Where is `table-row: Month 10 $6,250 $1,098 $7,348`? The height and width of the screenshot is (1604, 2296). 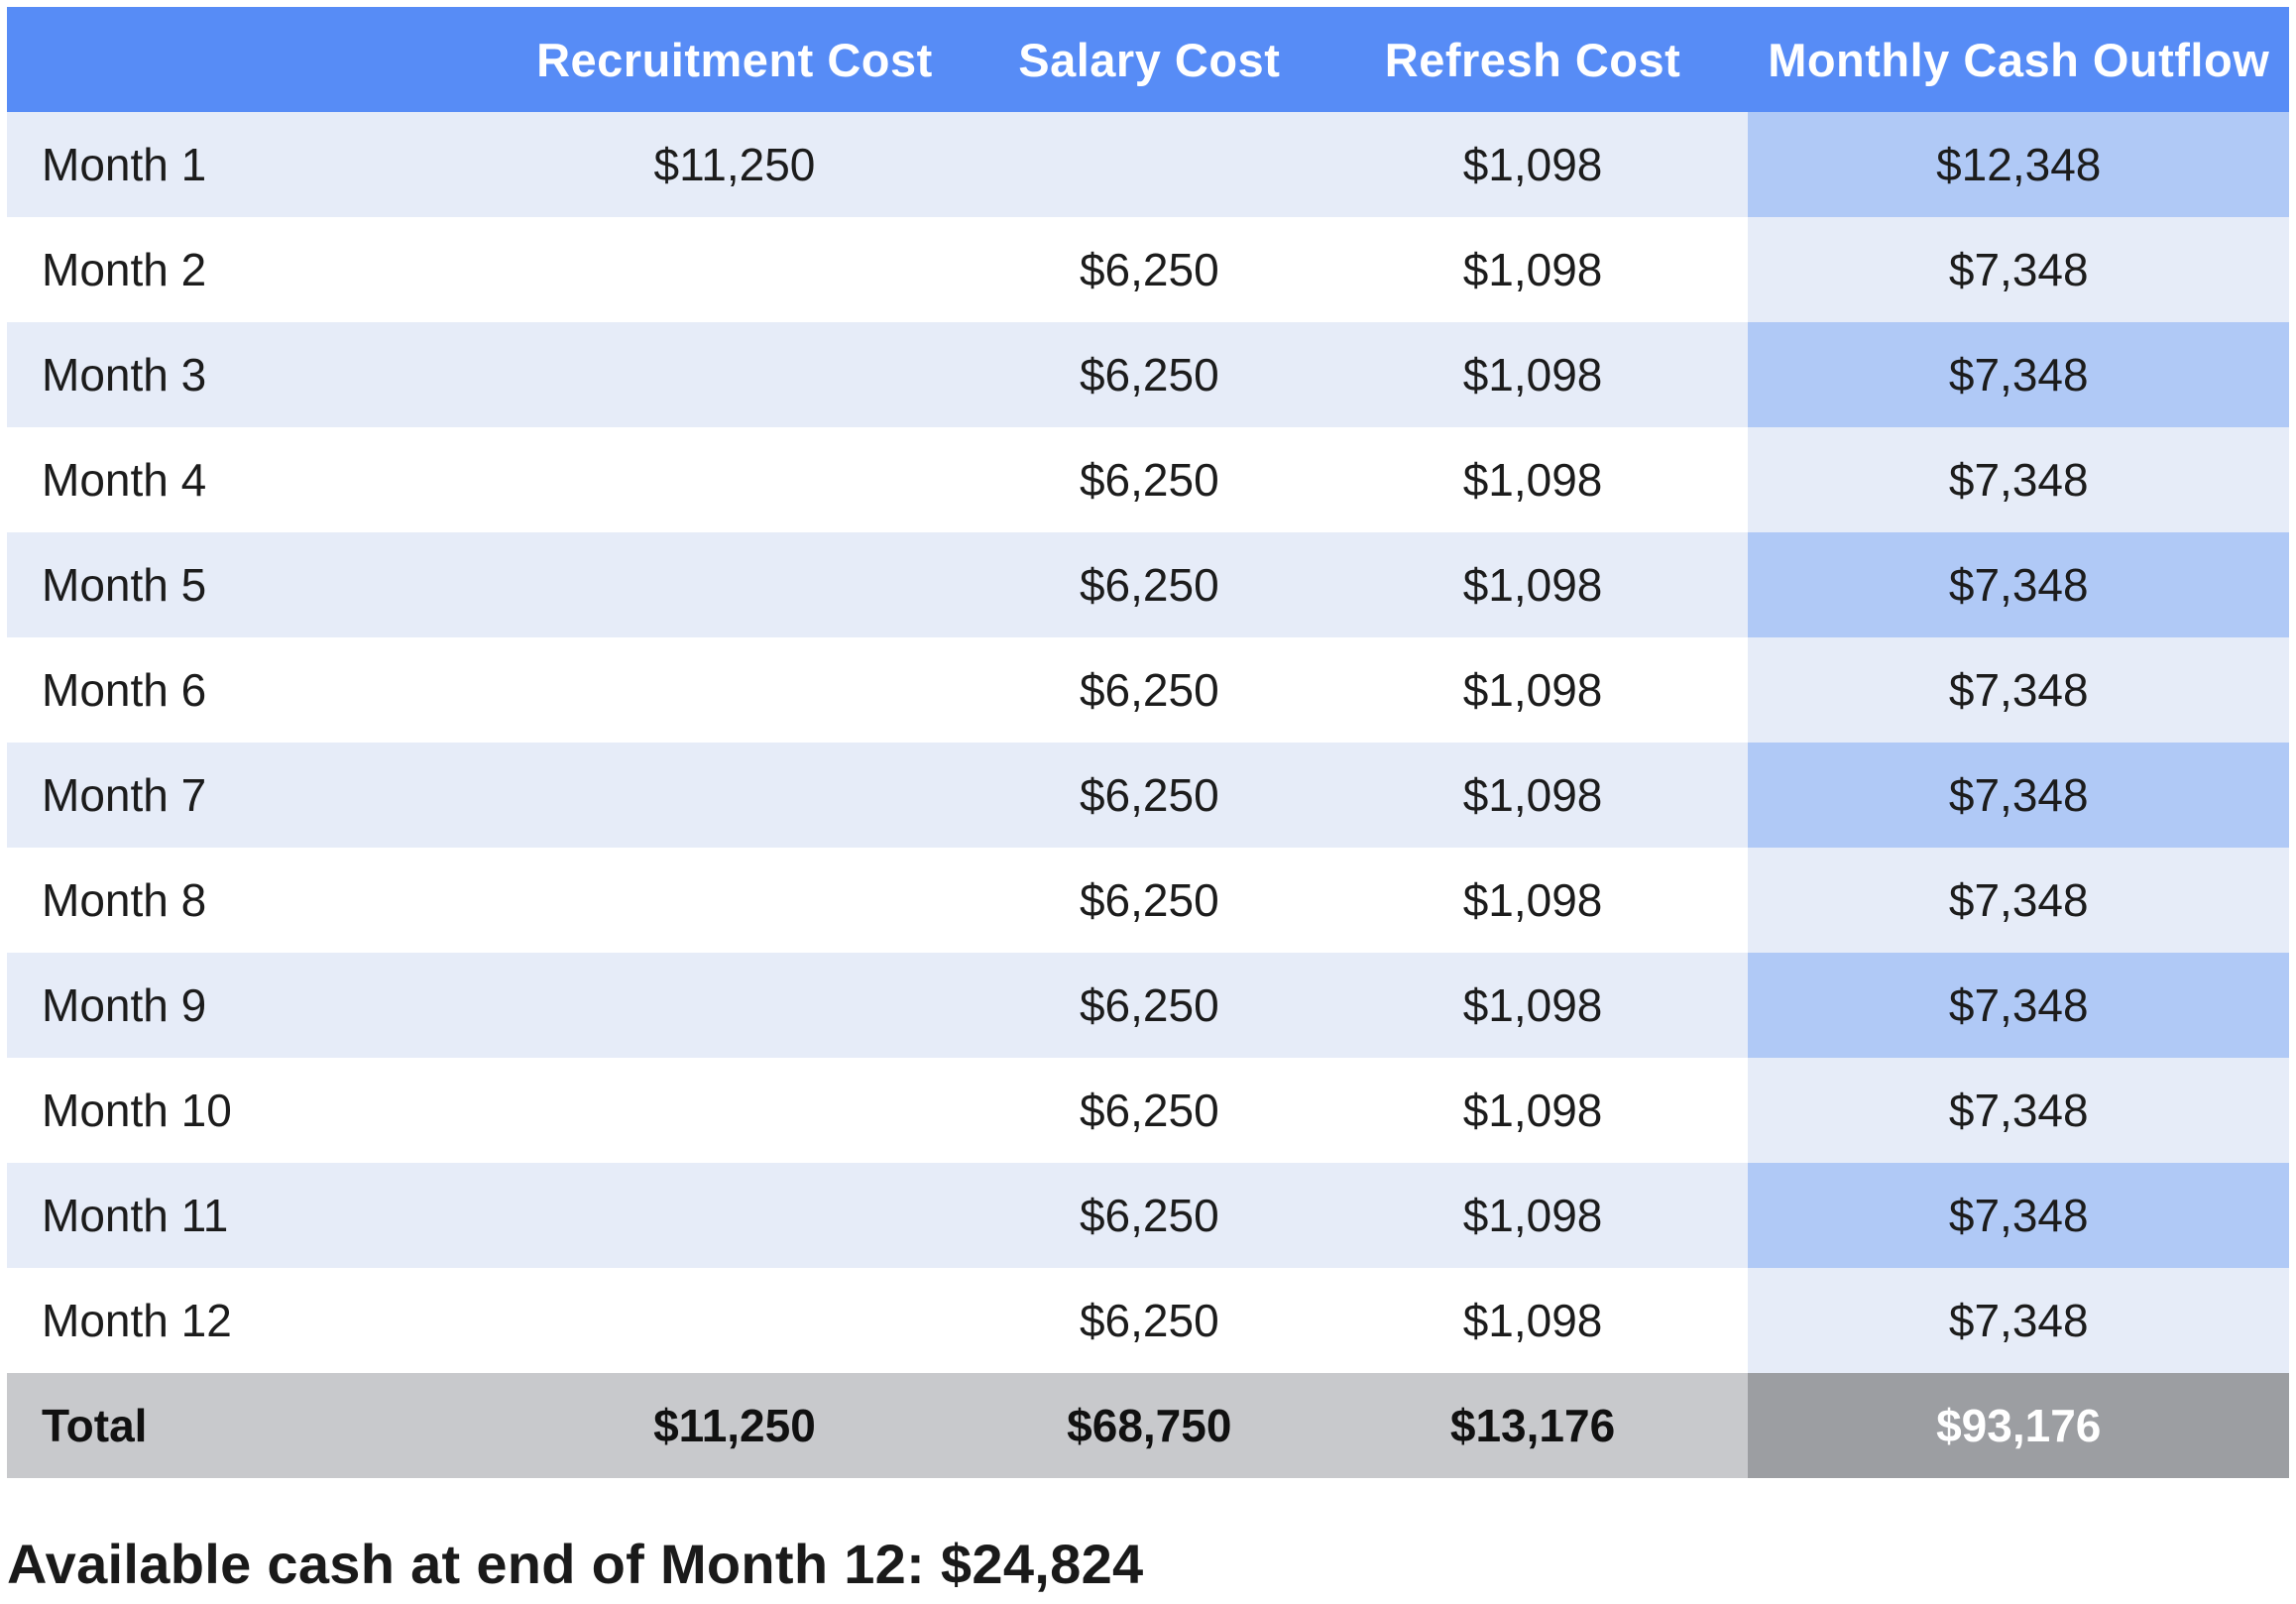 table-row: Month 10 $6,250 $1,098 $7,348 is located at coordinates (1148, 1110).